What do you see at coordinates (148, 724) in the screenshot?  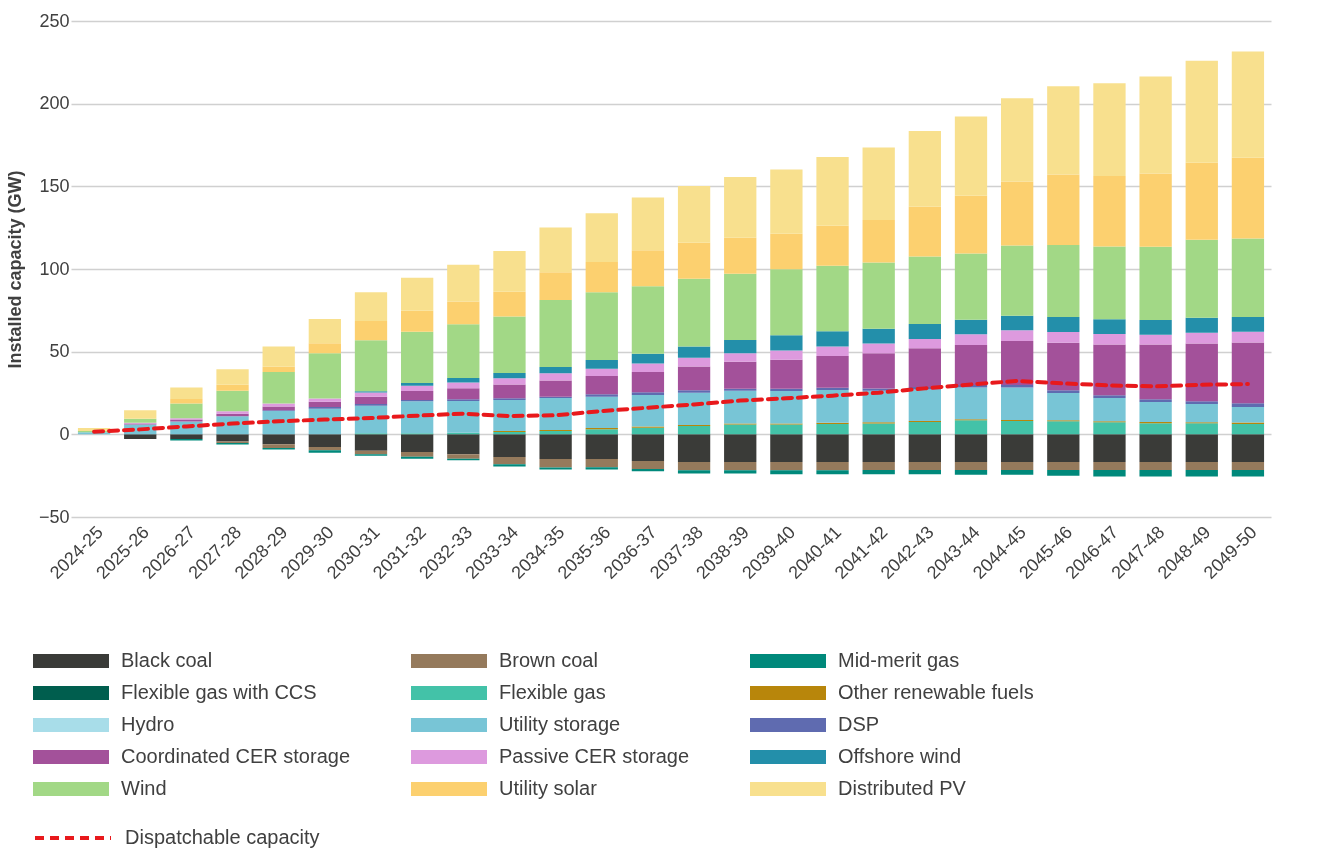 I see `legend-label: Hydro` at bounding box center [148, 724].